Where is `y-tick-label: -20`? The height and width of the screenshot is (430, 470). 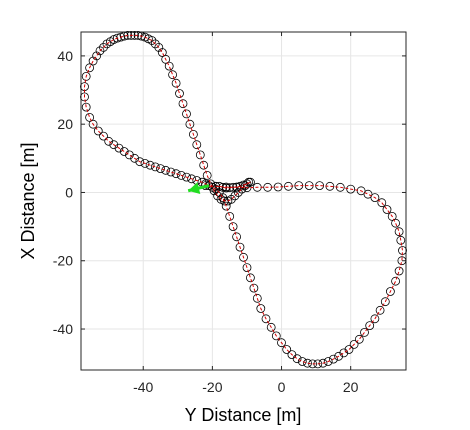 y-tick-label: -20 is located at coordinates (63, 261).